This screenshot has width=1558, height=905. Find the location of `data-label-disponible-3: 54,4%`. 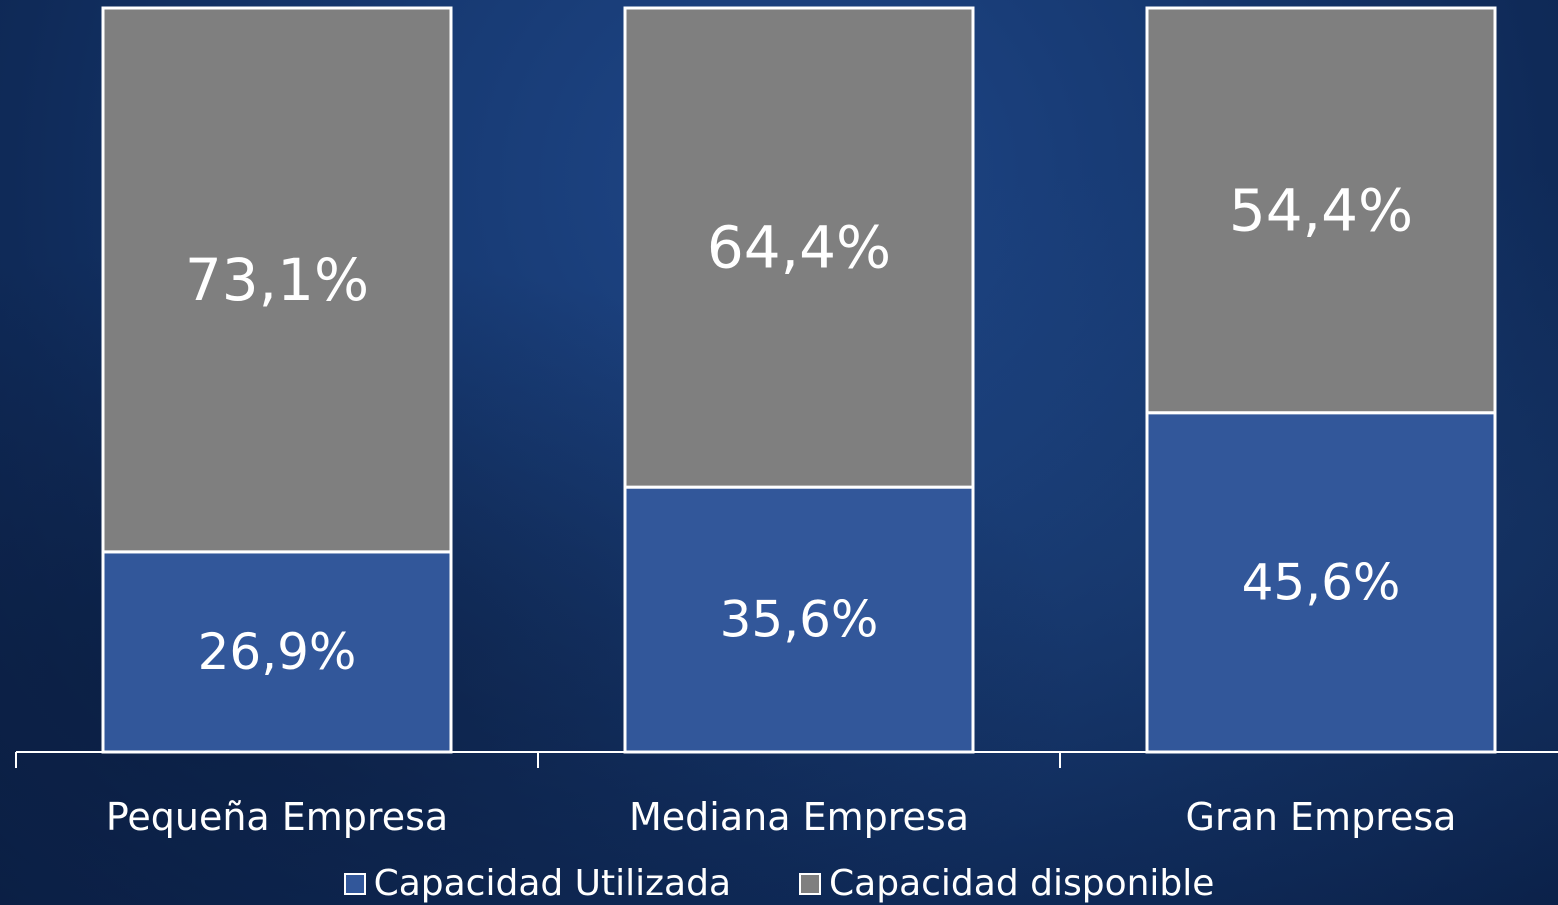

data-label-disponible-3: 54,4% is located at coordinates (1321, 210).